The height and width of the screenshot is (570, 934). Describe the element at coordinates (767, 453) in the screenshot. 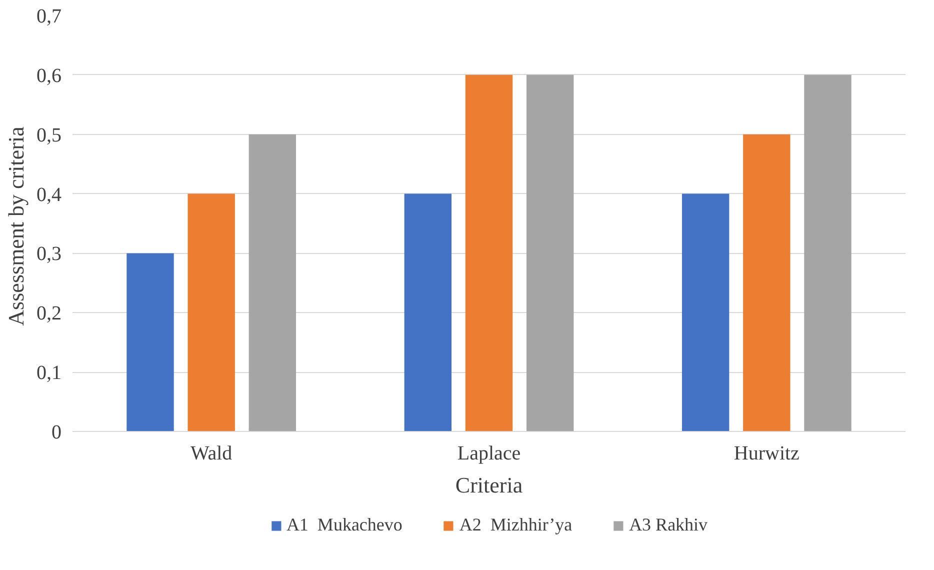

I see `x-tick-label: Hurwitz` at that location.